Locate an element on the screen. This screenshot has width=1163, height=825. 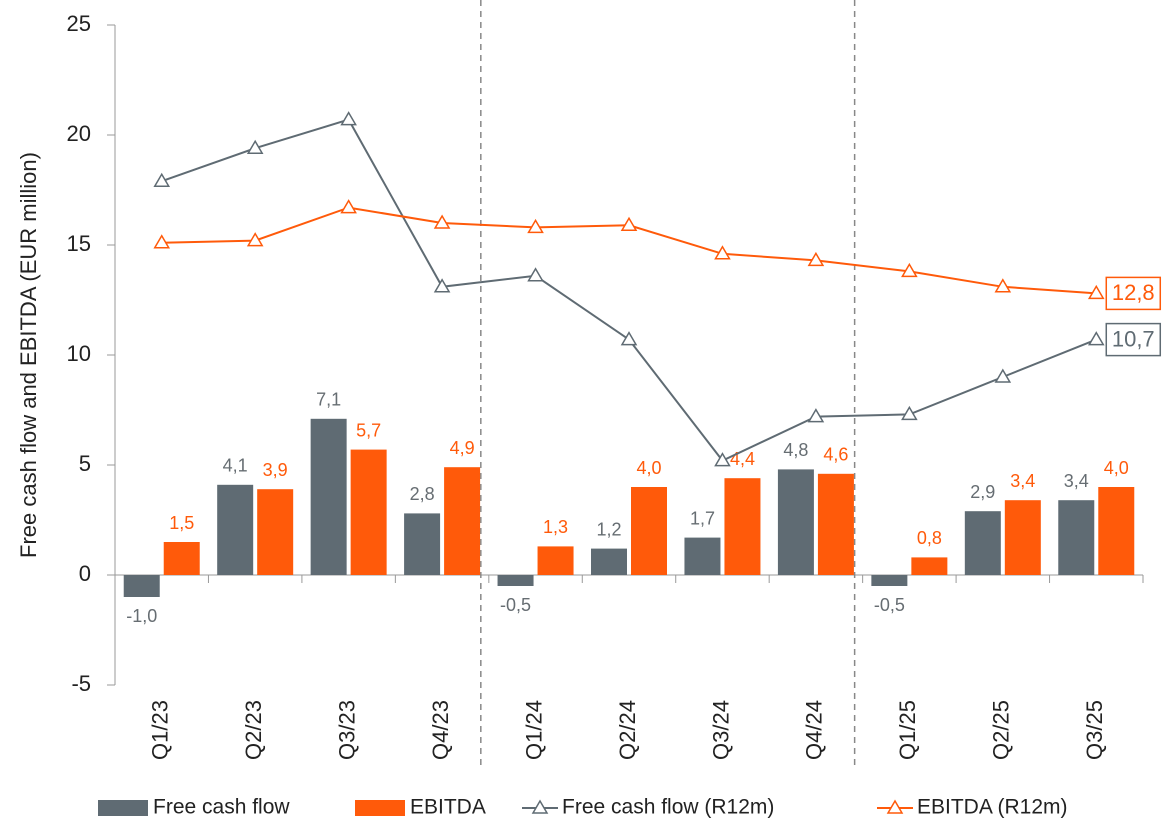
data-label: 2,9 is located at coordinates (982, 492).